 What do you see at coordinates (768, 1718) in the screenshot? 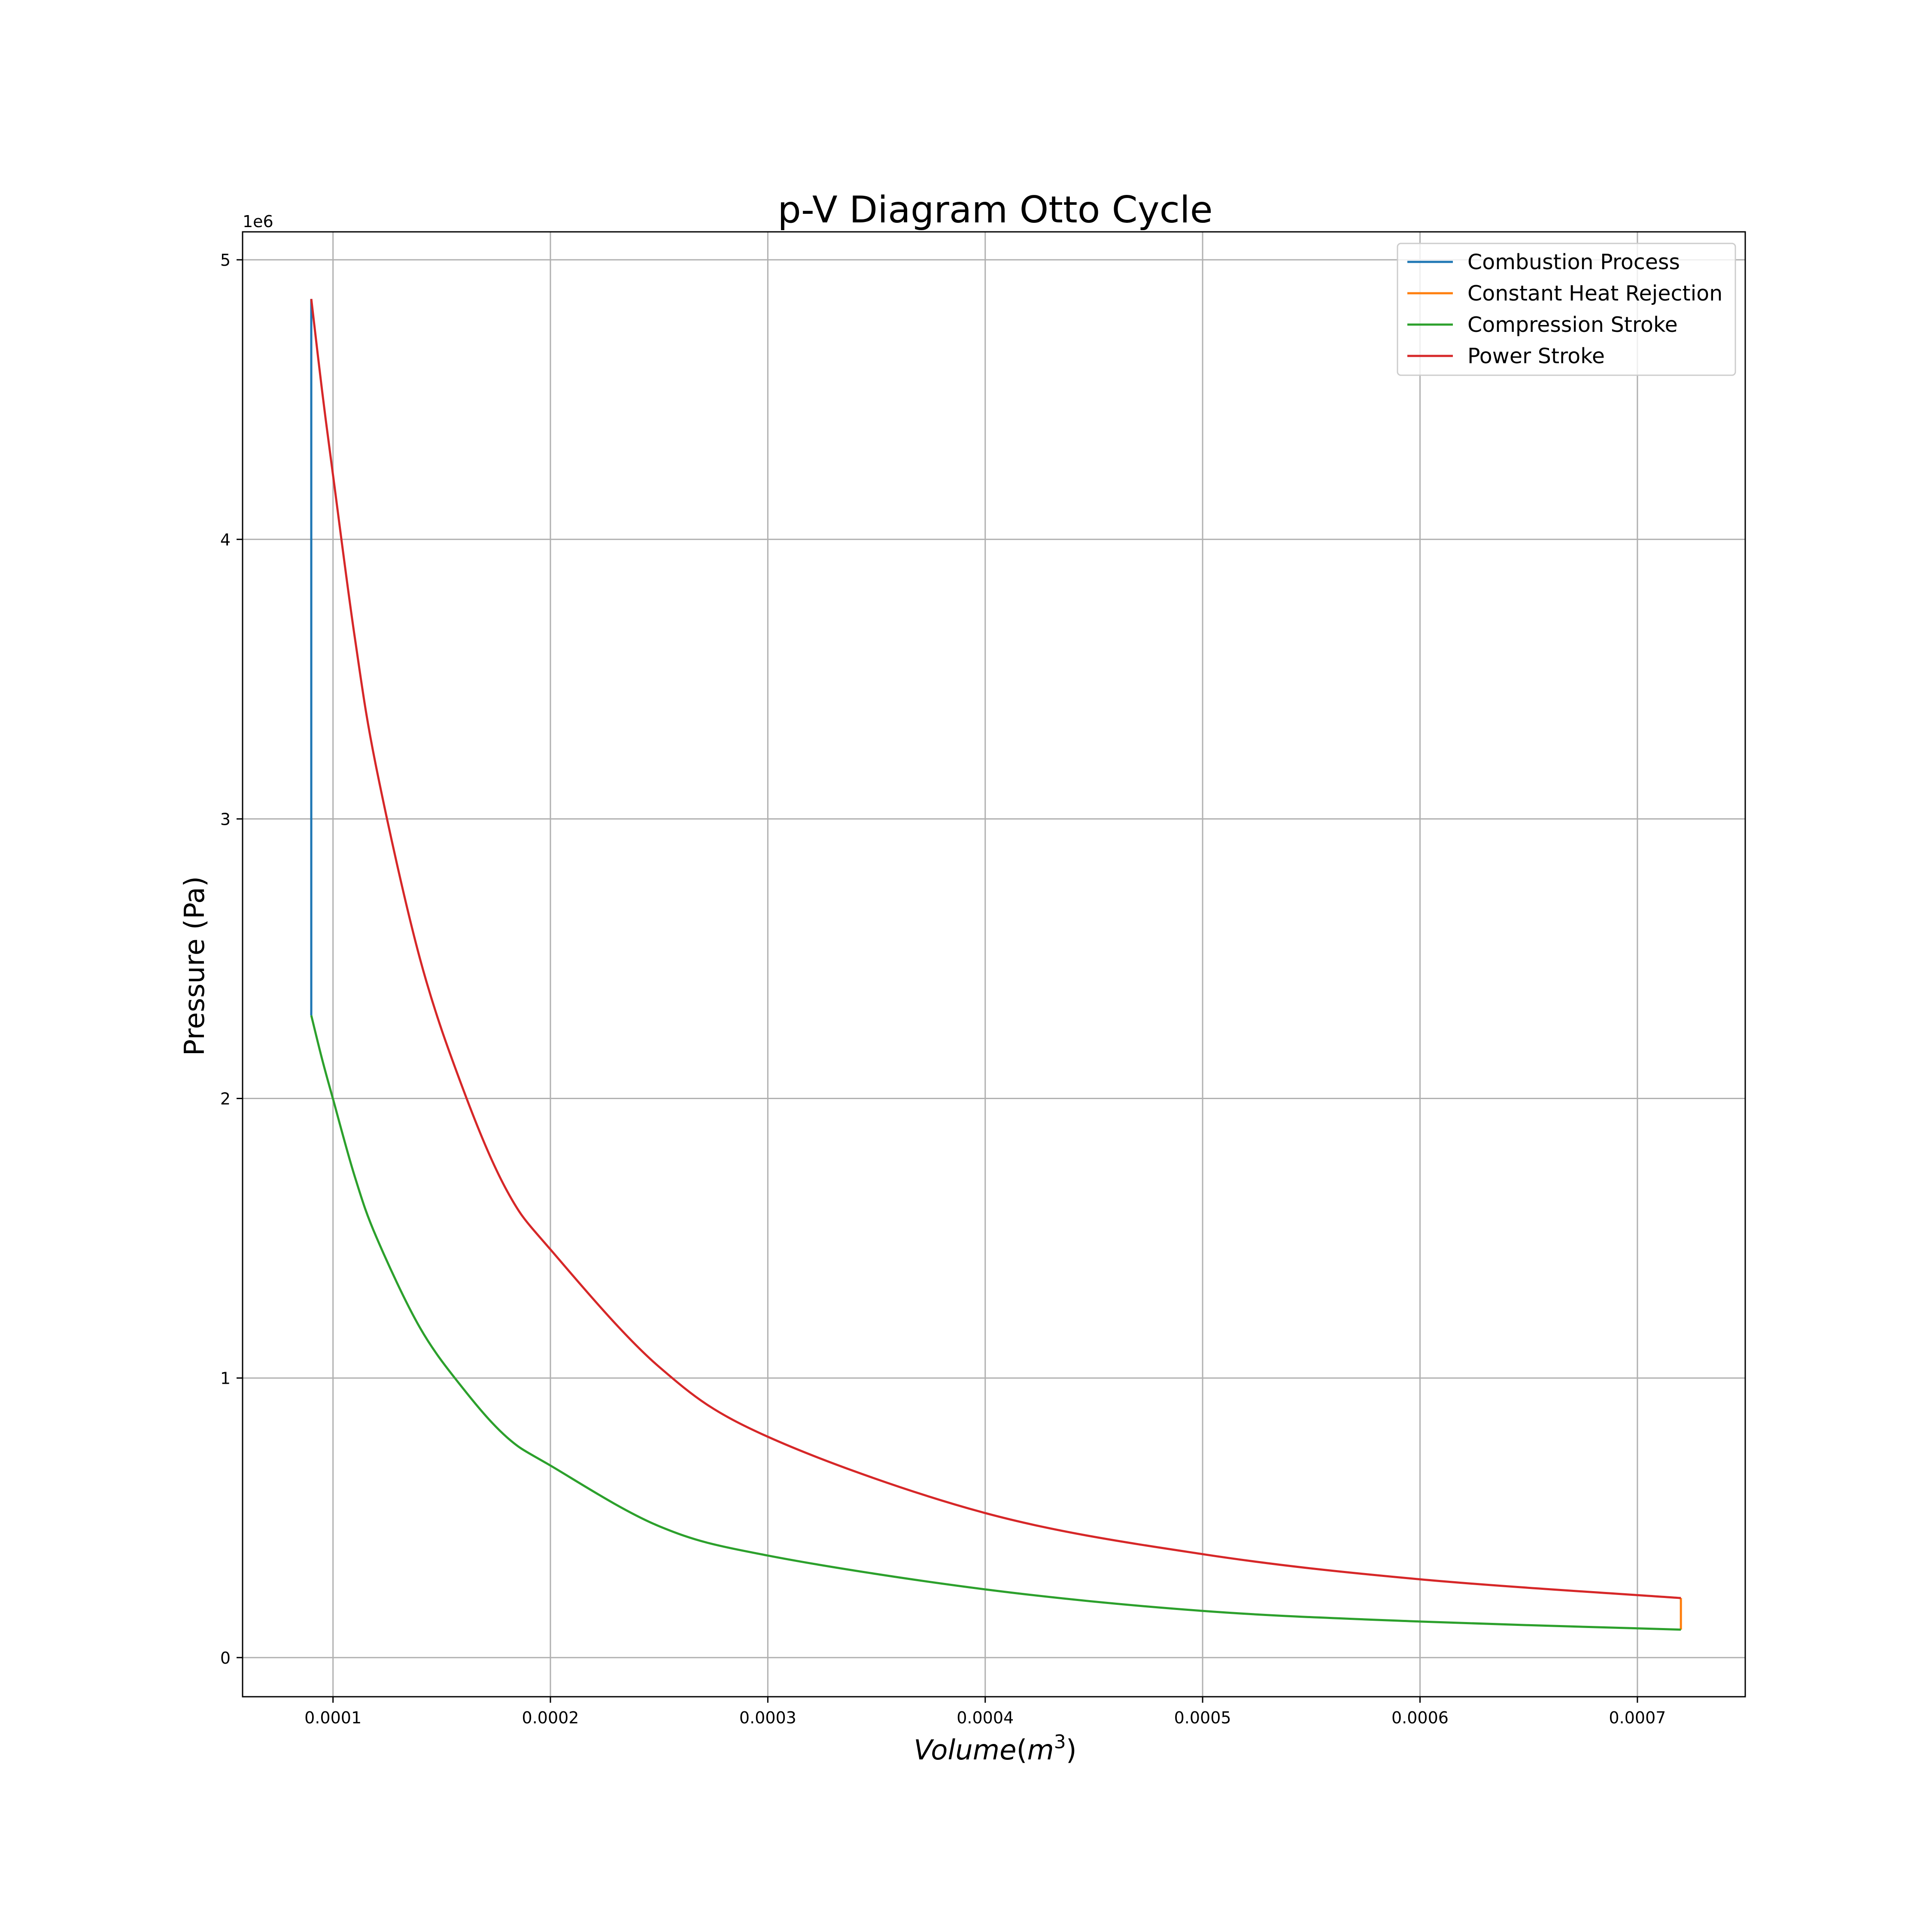
I see `x-tick-label: 0.0003` at bounding box center [768, 1718].